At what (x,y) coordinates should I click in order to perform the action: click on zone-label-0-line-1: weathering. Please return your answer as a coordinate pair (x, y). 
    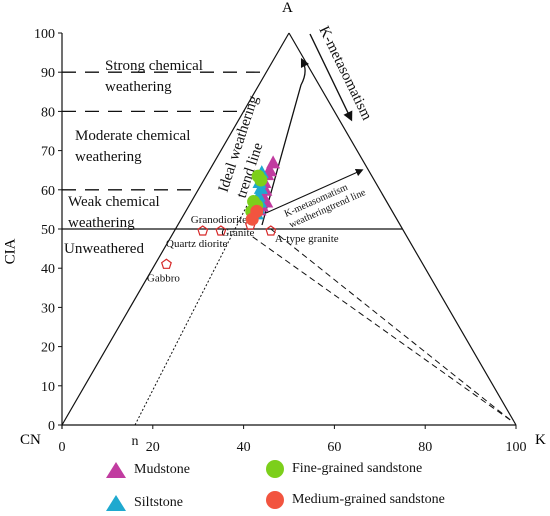
    Looking at the image, I should click on (138, 87).